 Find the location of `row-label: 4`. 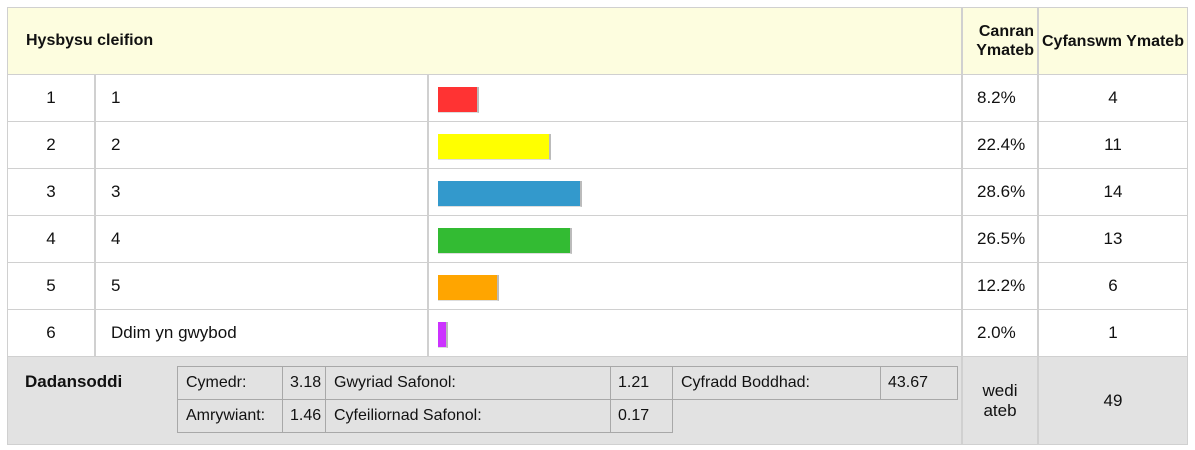

row-label: 4 is located at coordinates (261, 239).